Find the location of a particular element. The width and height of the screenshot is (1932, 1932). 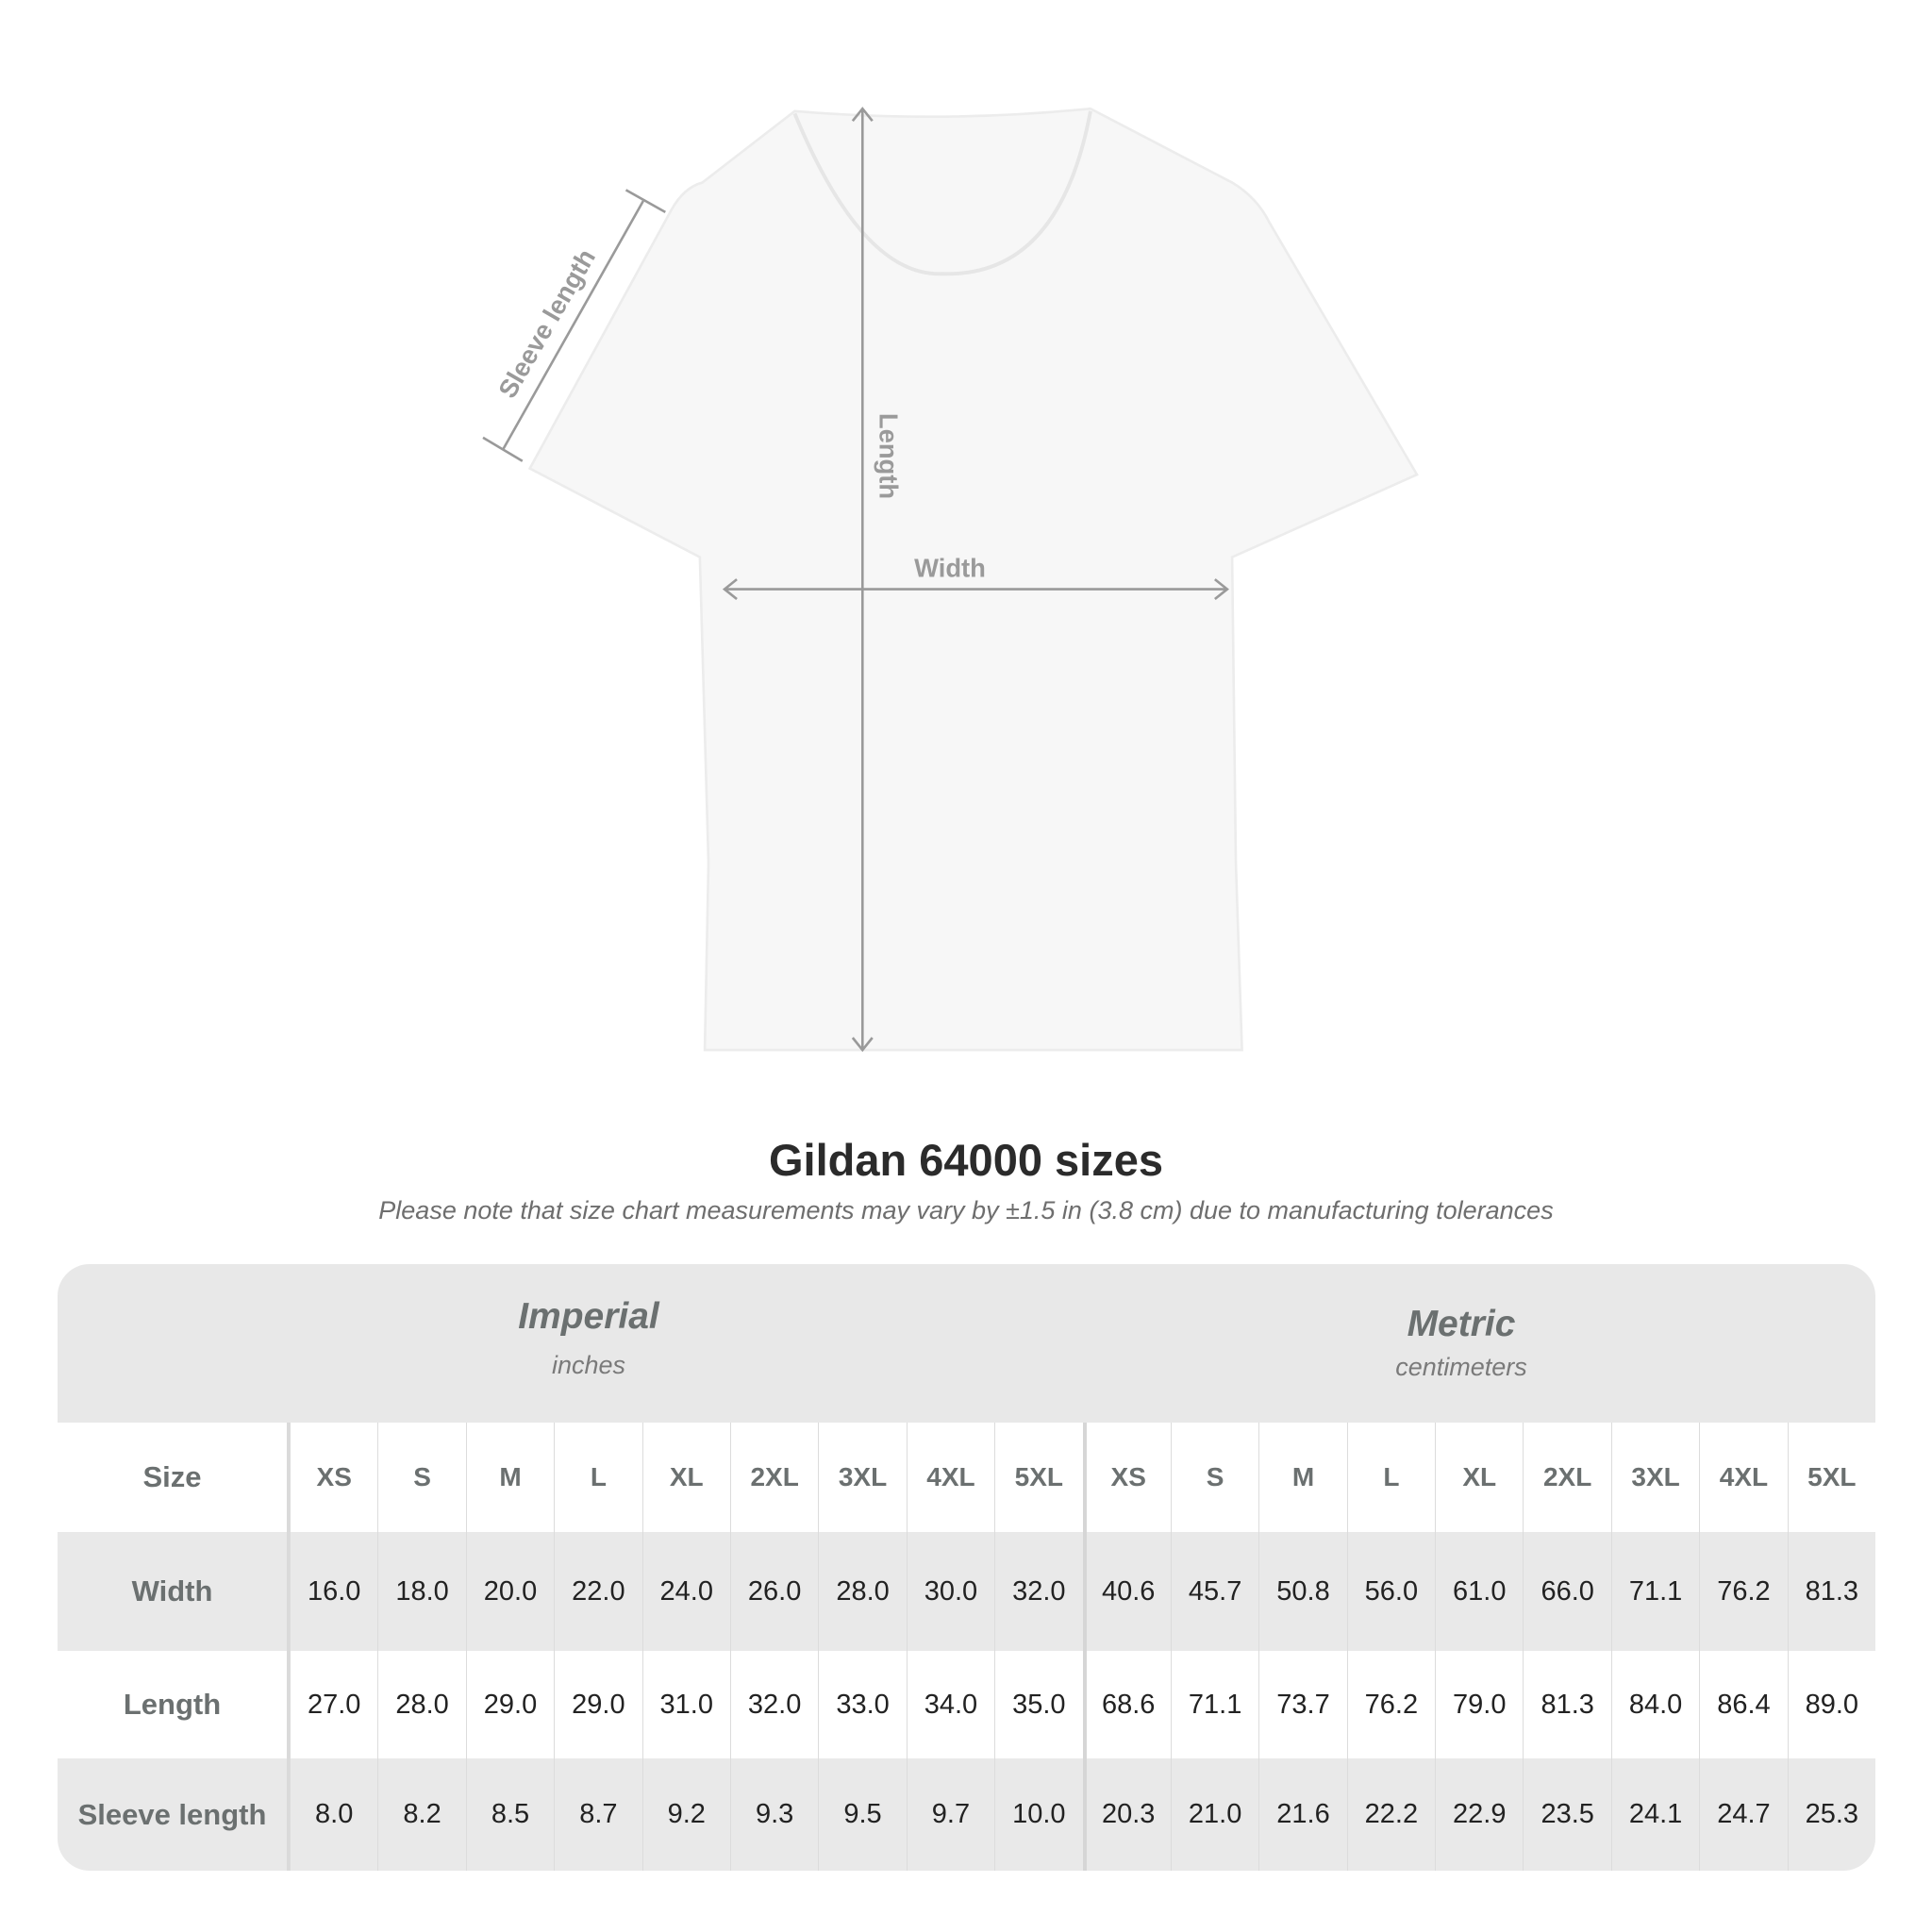

metric-value-cell: 40.6 is located at coordinates (1126, 1591).